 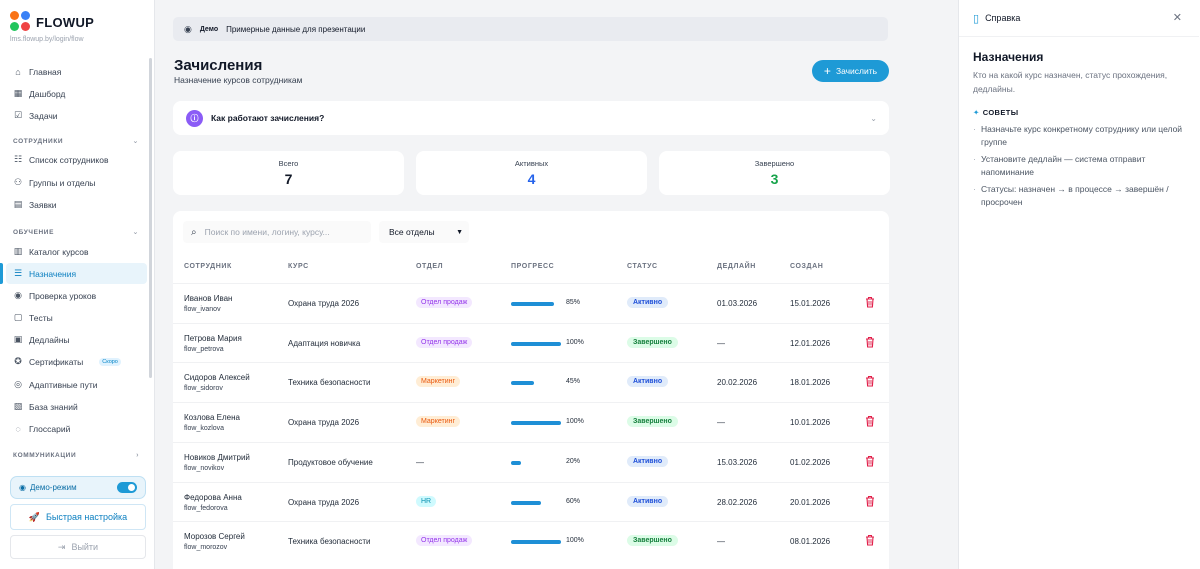 I want to click on sidebar-item-label: База знаний, so click(x=53, y=406).